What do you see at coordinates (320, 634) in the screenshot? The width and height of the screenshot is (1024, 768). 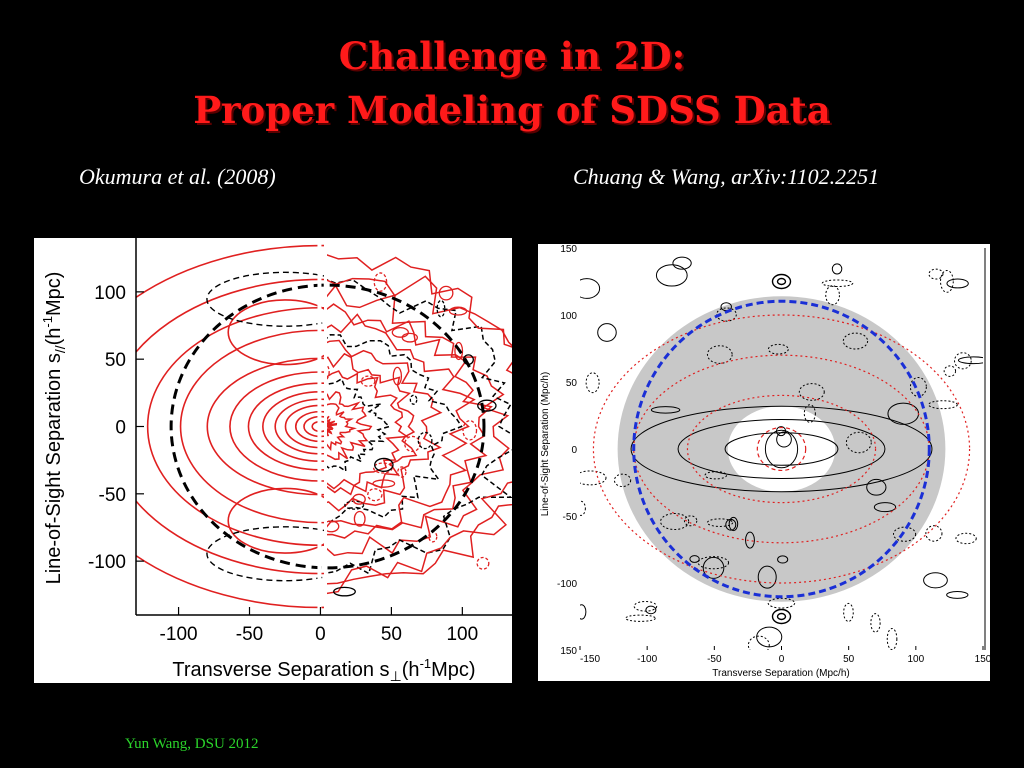 I see `x-tick-label: 0` at bounding box center [320, 634].